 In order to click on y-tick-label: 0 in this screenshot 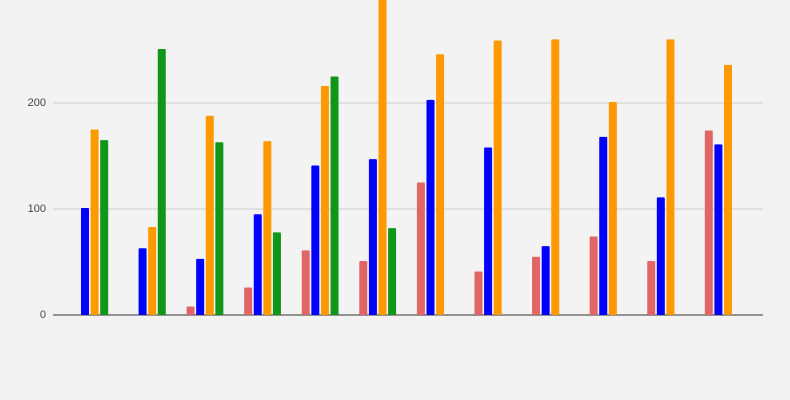, I will do `click(43, 315)`.